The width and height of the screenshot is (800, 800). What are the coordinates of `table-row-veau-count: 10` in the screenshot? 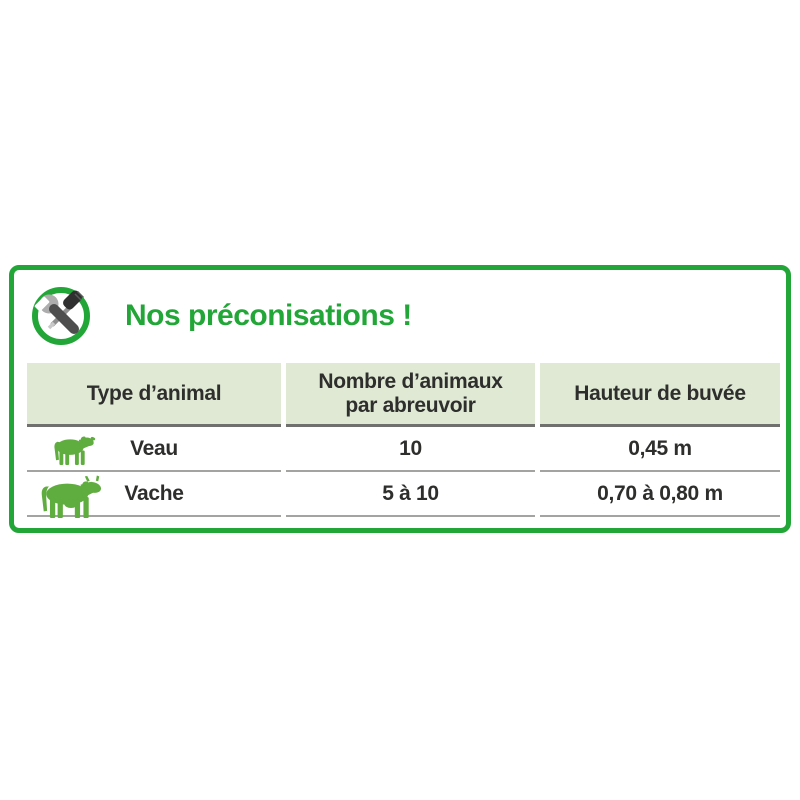 It's located at (410, 449).